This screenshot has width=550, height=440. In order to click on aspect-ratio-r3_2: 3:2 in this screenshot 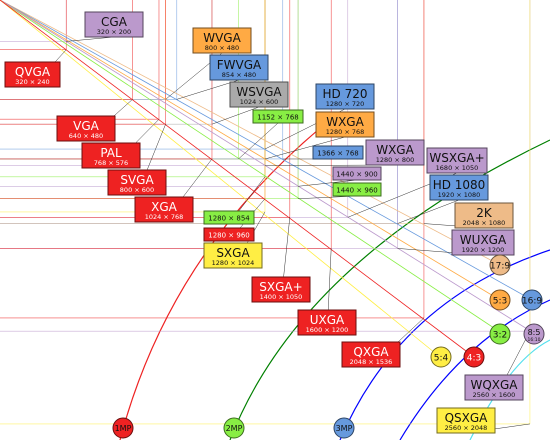, I will do `click(500, 334)`.